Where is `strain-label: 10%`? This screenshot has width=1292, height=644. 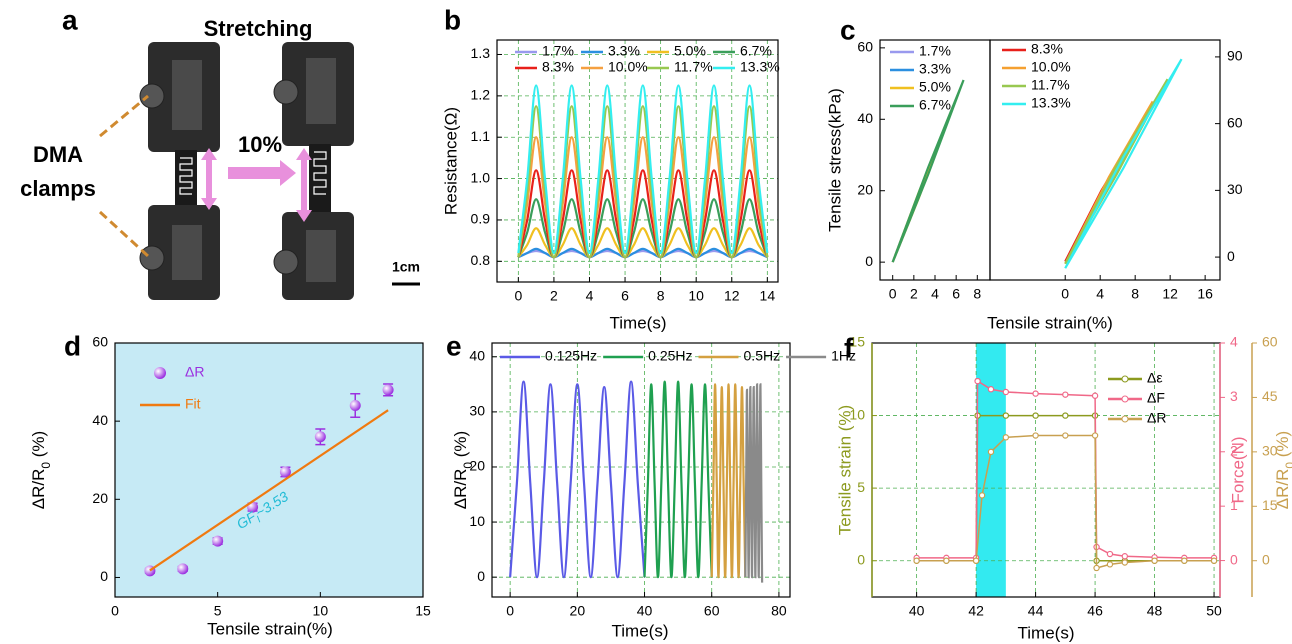
strain-label: 10% is located at coordinates (260, 144).